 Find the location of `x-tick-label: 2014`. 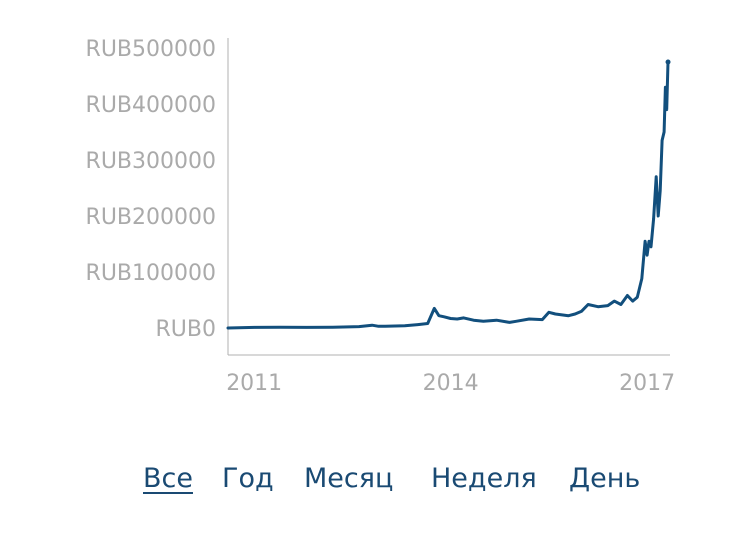

x-tick-label: 2014 is located at coordinates (451, 383).